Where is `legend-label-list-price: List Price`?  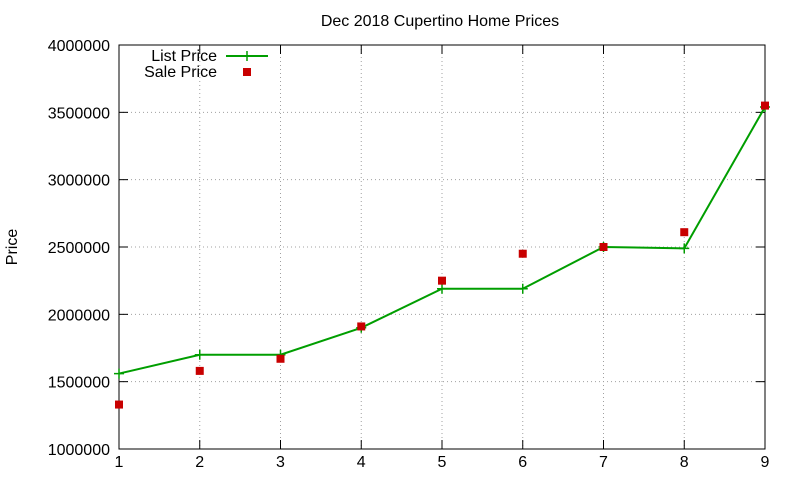 legend-label-list-price: List Price is located at coordinates (184, 56).